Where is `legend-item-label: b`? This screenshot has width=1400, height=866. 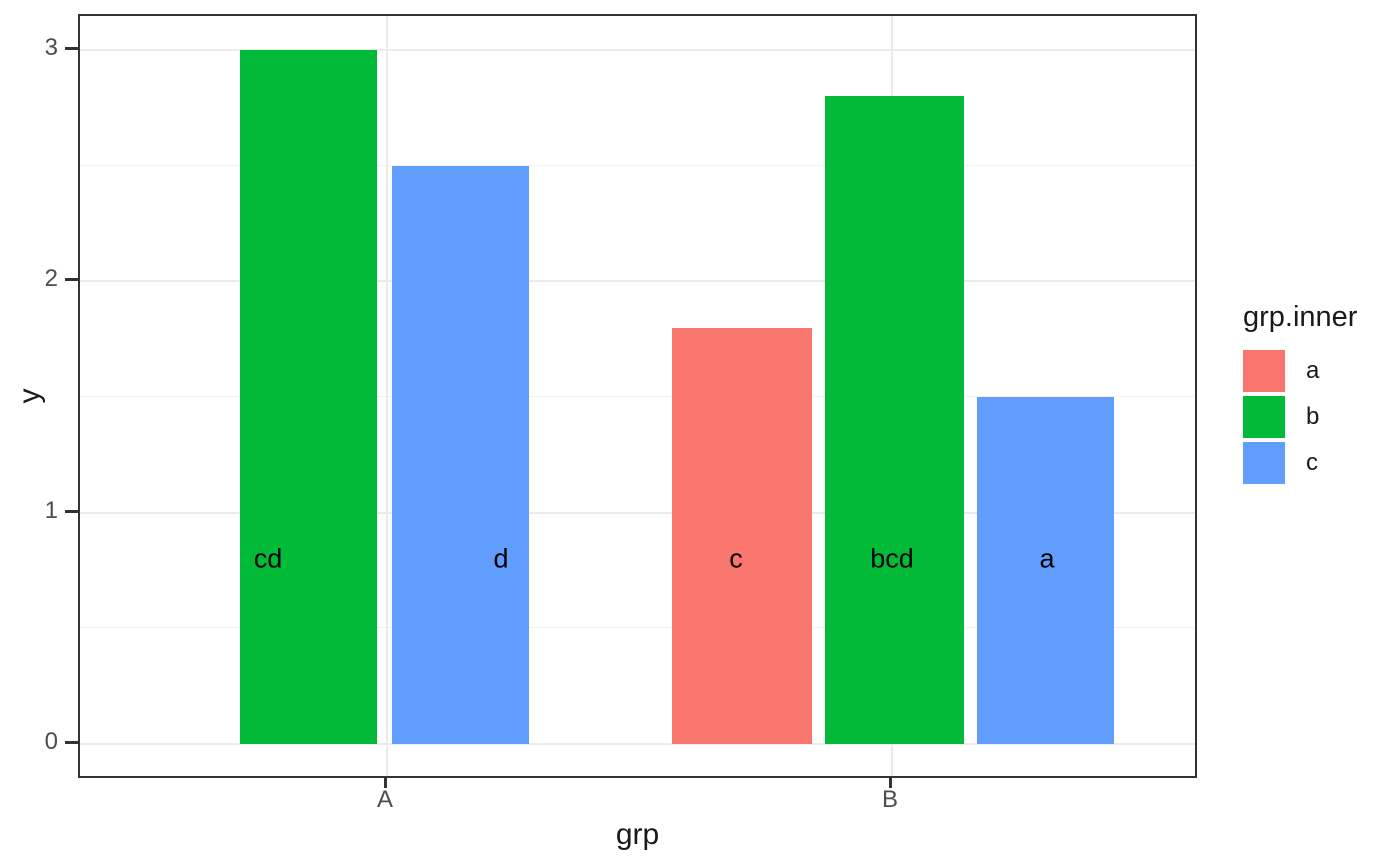
legend-item-label: b is located at coordinates (1313, 416).